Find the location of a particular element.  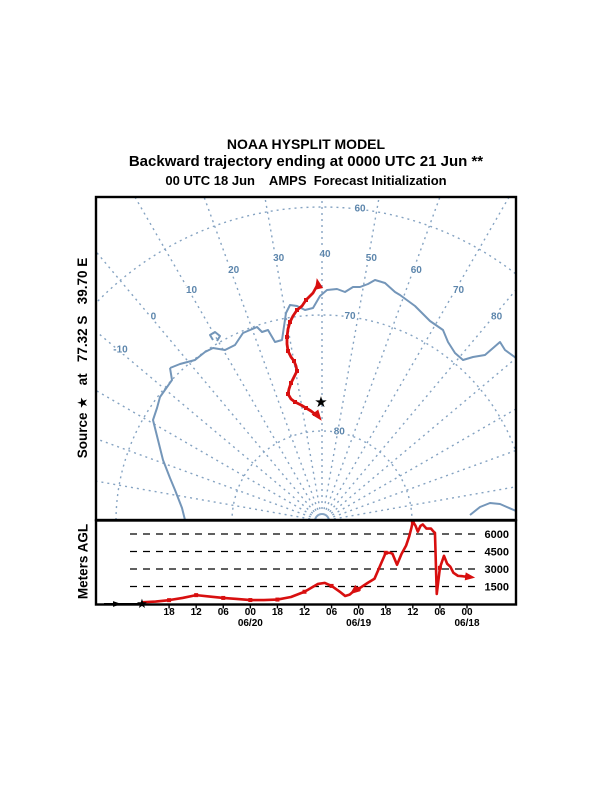

altitude-profile-line is located at coordinates (305, 562).